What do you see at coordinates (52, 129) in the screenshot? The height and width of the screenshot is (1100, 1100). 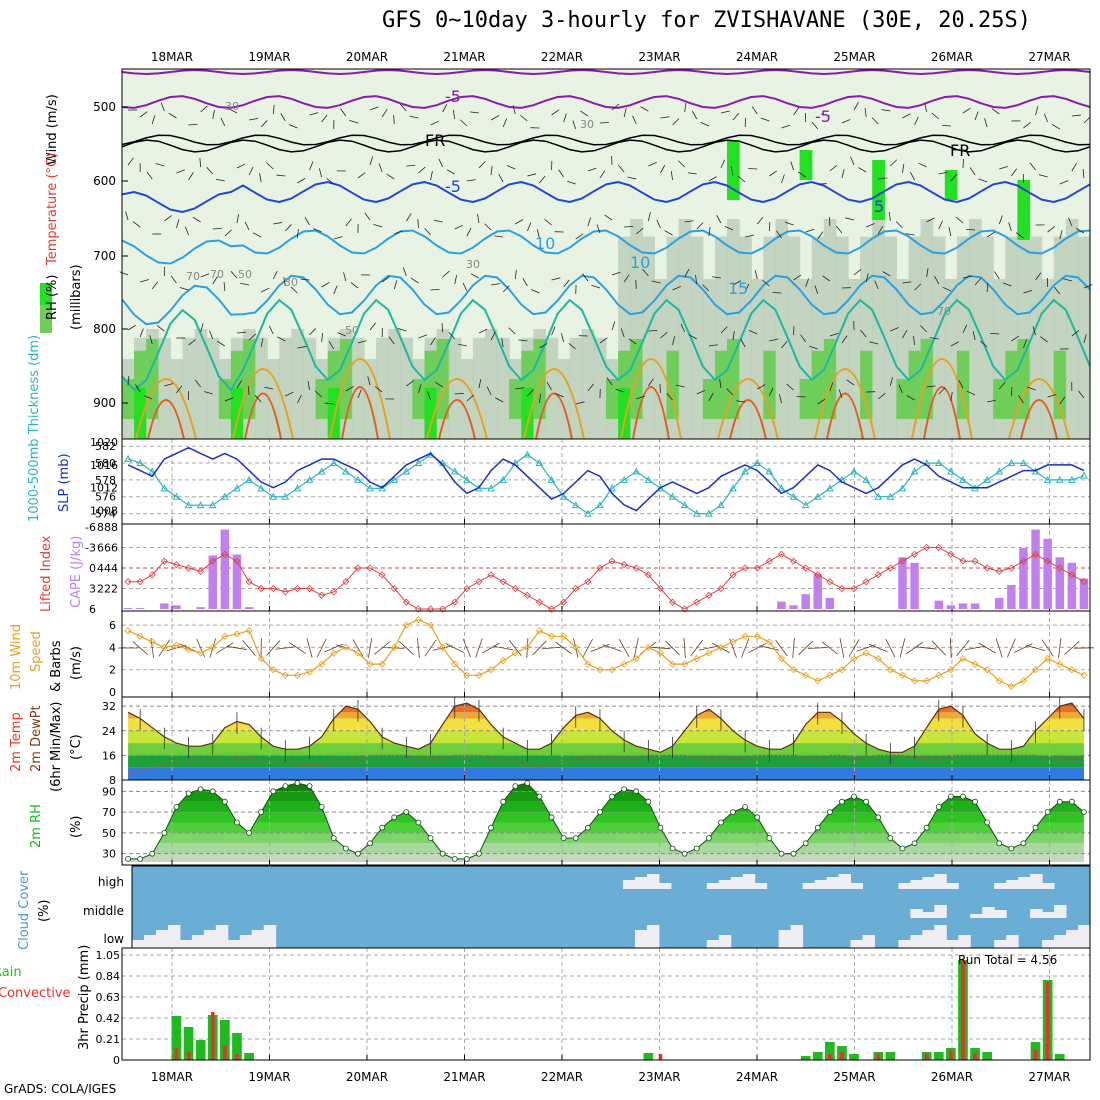 I see `wind-legend-label: Wind (m/s)` at bounding box center [52, 129].